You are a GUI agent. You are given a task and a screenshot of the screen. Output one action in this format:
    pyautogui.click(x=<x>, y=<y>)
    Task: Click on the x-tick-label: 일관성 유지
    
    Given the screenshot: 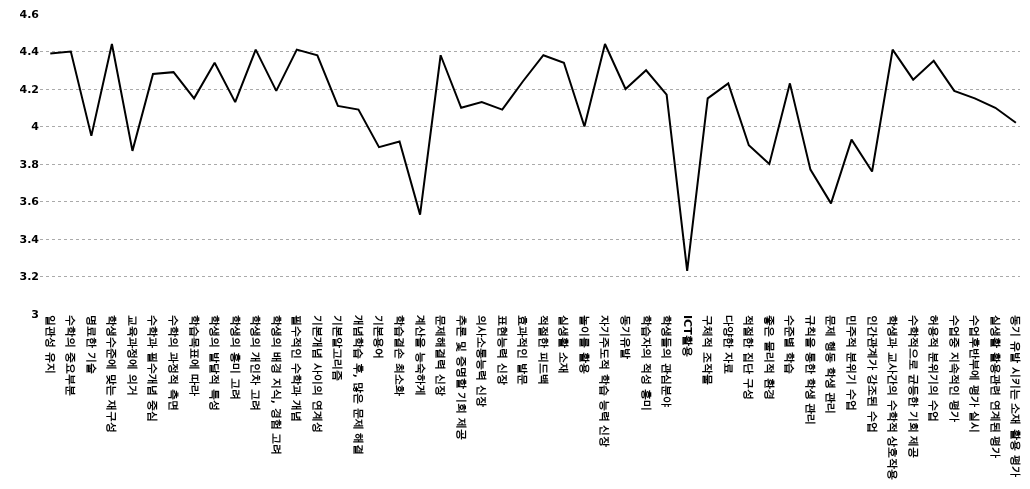 What is the action you would take?
    pyautogui.click(x=50, y=344)
    